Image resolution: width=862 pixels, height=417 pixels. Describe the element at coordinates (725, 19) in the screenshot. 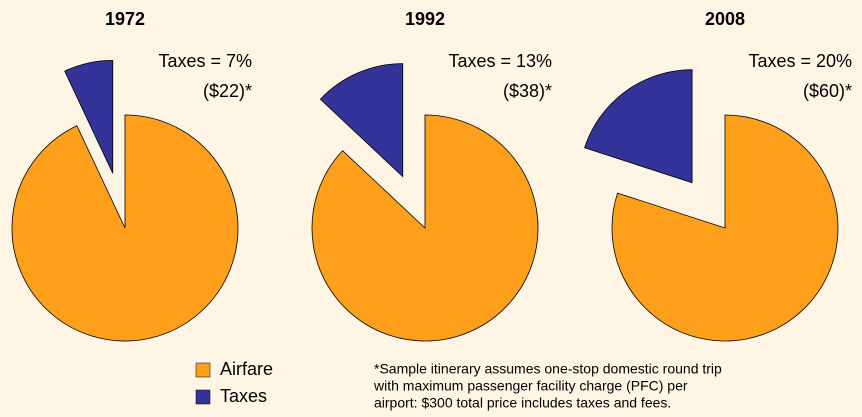

I see `pie-title: 2008` at that location.